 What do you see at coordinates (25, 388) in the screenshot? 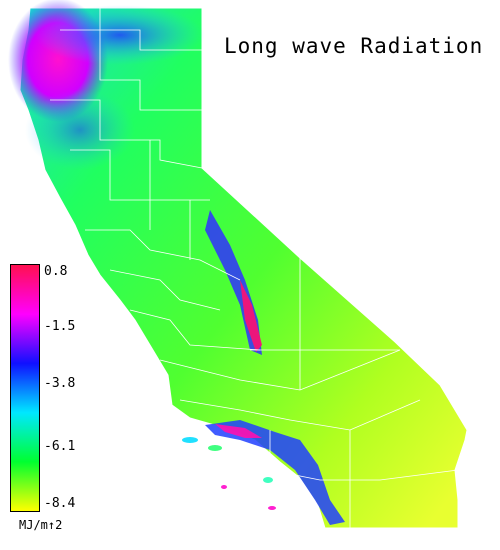
I see `colorbar` at bounding box center [25, 388].